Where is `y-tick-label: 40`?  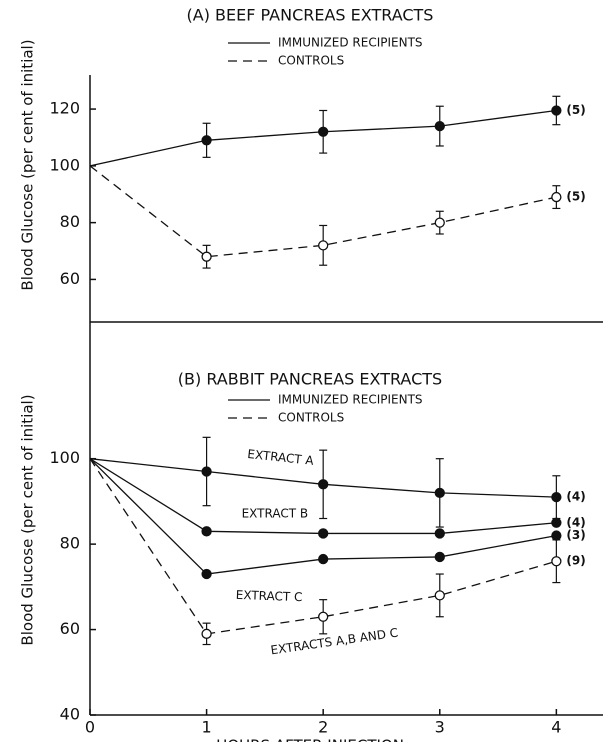
y-tick-label: 40 is located at coordinates (70, 714).